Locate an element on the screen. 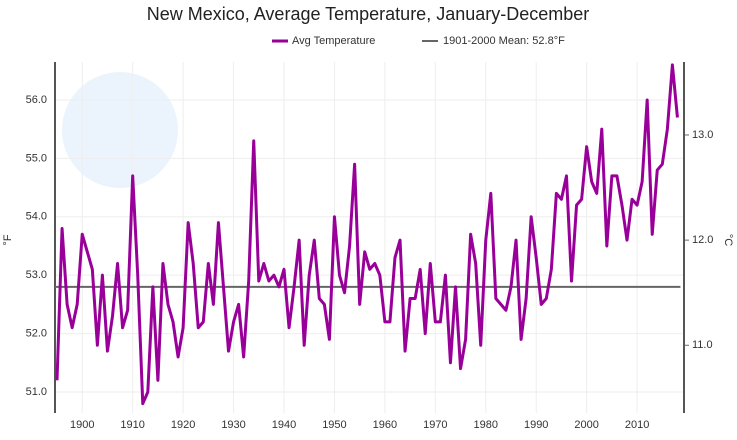 The image size is (737, 440). legend-label: 1901-2000 Mean: 52.8°F is located at coordinates (504, 41).